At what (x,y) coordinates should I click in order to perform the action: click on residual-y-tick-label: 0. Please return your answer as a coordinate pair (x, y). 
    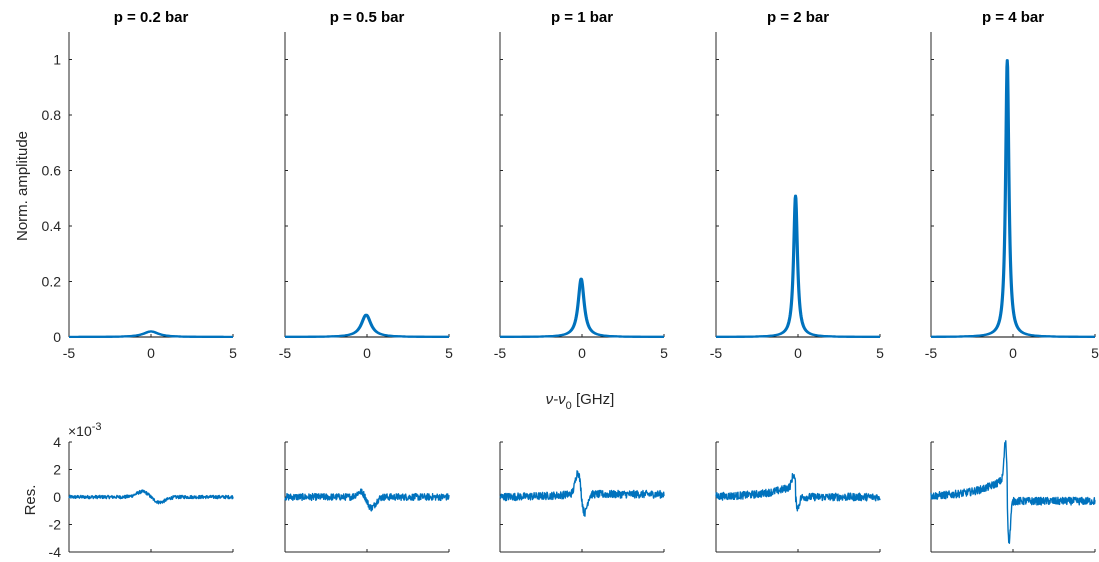
    Looking at the image, I should click on (57, 497).